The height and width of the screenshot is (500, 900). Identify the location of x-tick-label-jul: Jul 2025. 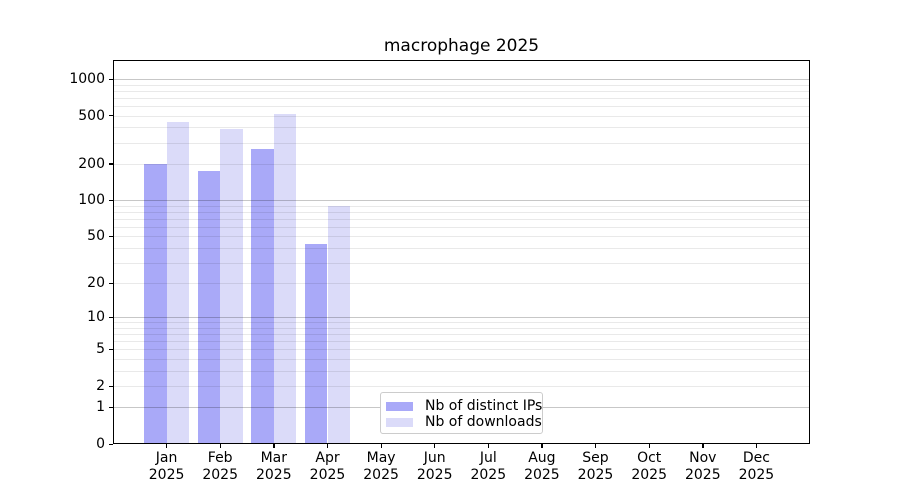
(488, 466).